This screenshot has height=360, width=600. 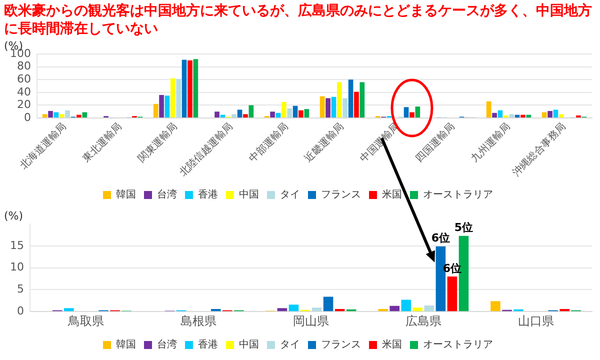 I want to click on y-tick-label: 80, so click(x=23, y=66).